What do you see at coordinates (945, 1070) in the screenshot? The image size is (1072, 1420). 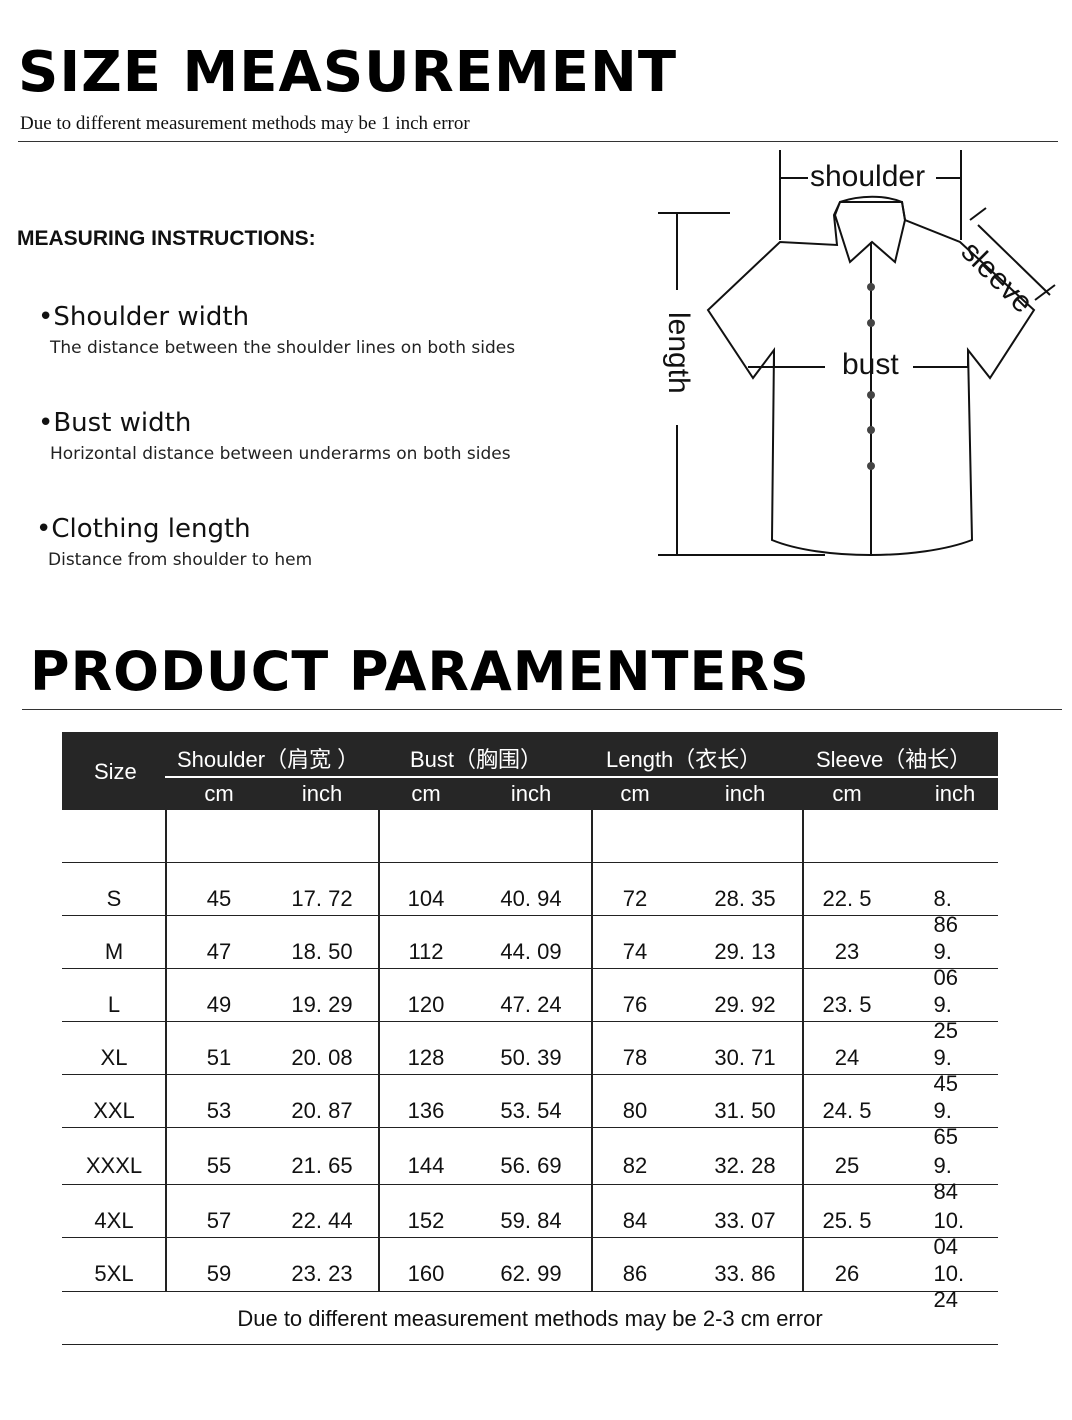 I see `value-cell: 9. 45` at bounding box center [945, 1070].